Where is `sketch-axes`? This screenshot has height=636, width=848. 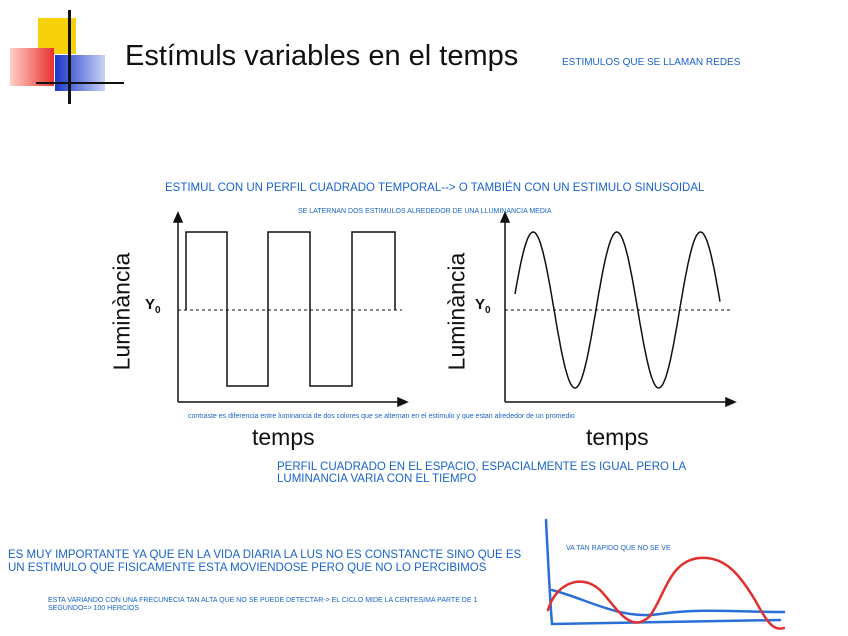 sketch-axes is located at coordinates (663, 572).